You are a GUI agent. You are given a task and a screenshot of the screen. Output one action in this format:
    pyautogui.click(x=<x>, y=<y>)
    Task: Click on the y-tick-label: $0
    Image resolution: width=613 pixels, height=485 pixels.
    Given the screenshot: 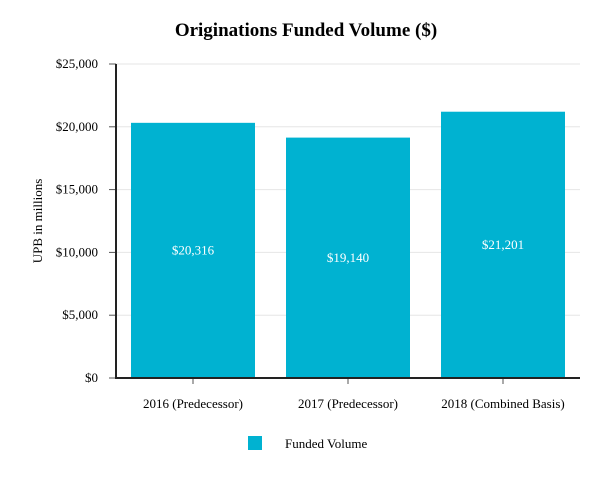 What is the action you would take?
    pyautogui.click(x=91, y=377)
    